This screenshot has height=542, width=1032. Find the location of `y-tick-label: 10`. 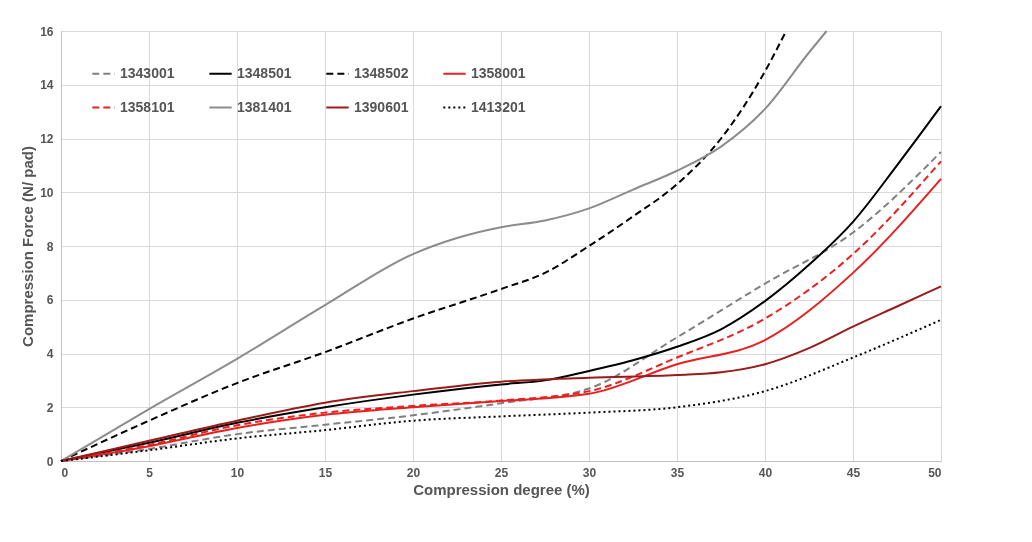

y-tick-label: 10 is located at coordinates (47, 192).